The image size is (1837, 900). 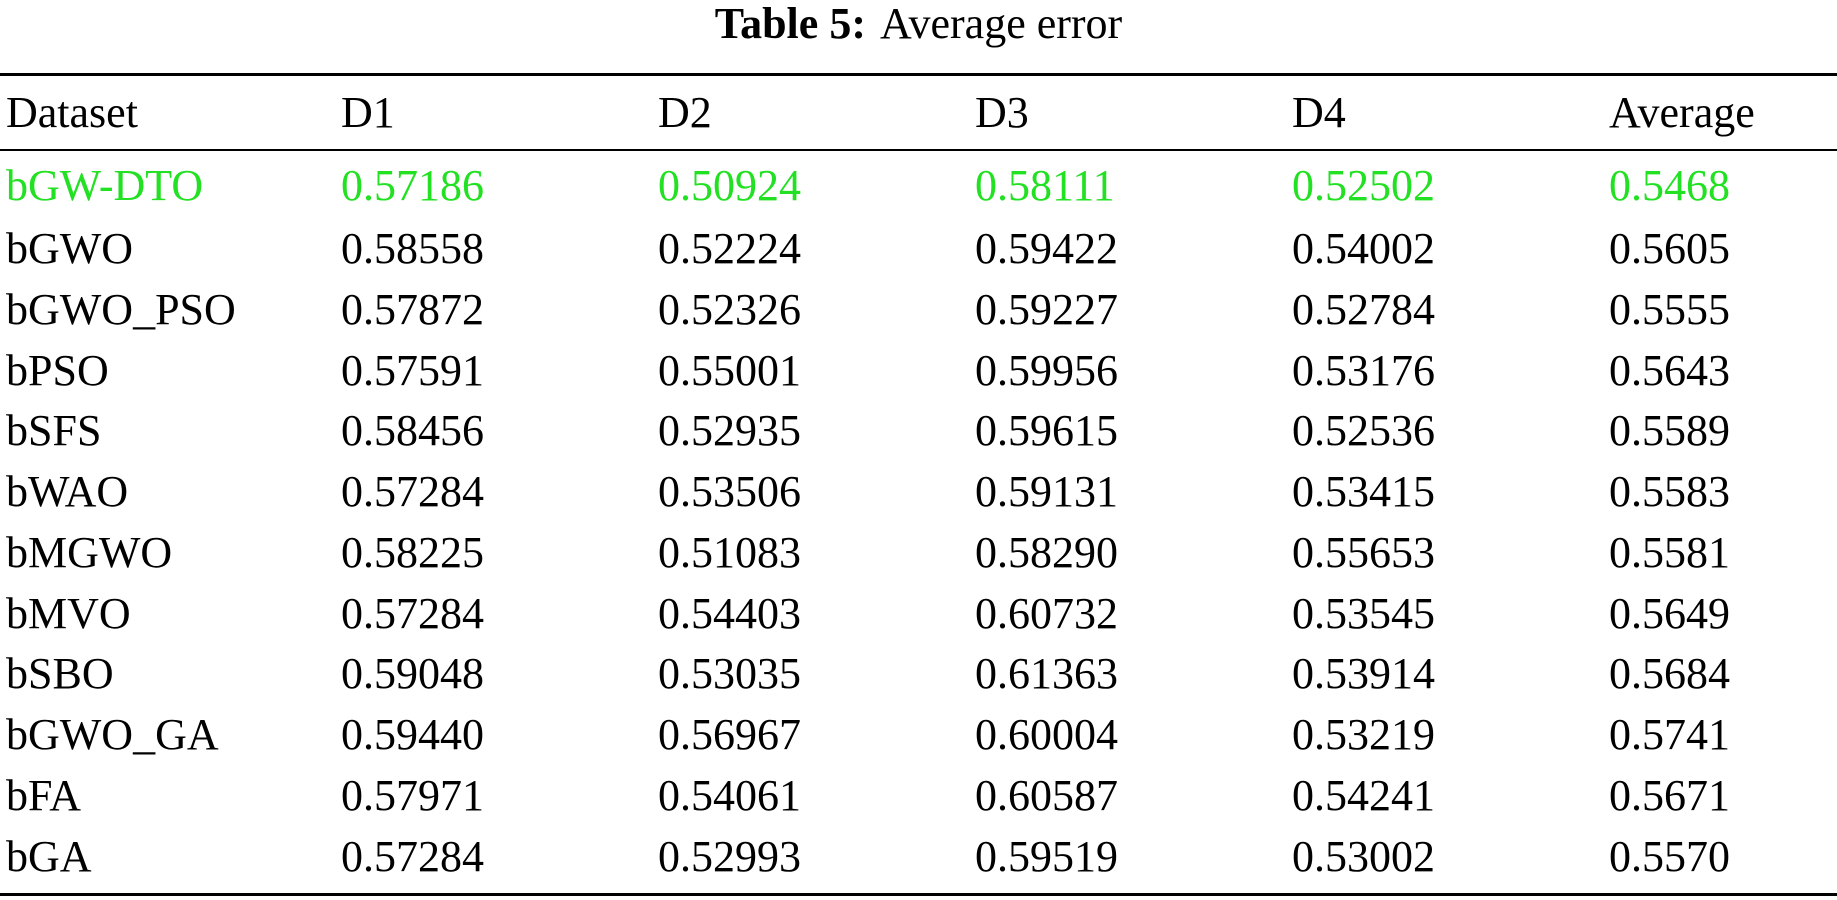 What do you see at coordinates (412, 552) in the screenshot?
I see `table-cell-d1: 0.58225` at bounding box center [412, 552].